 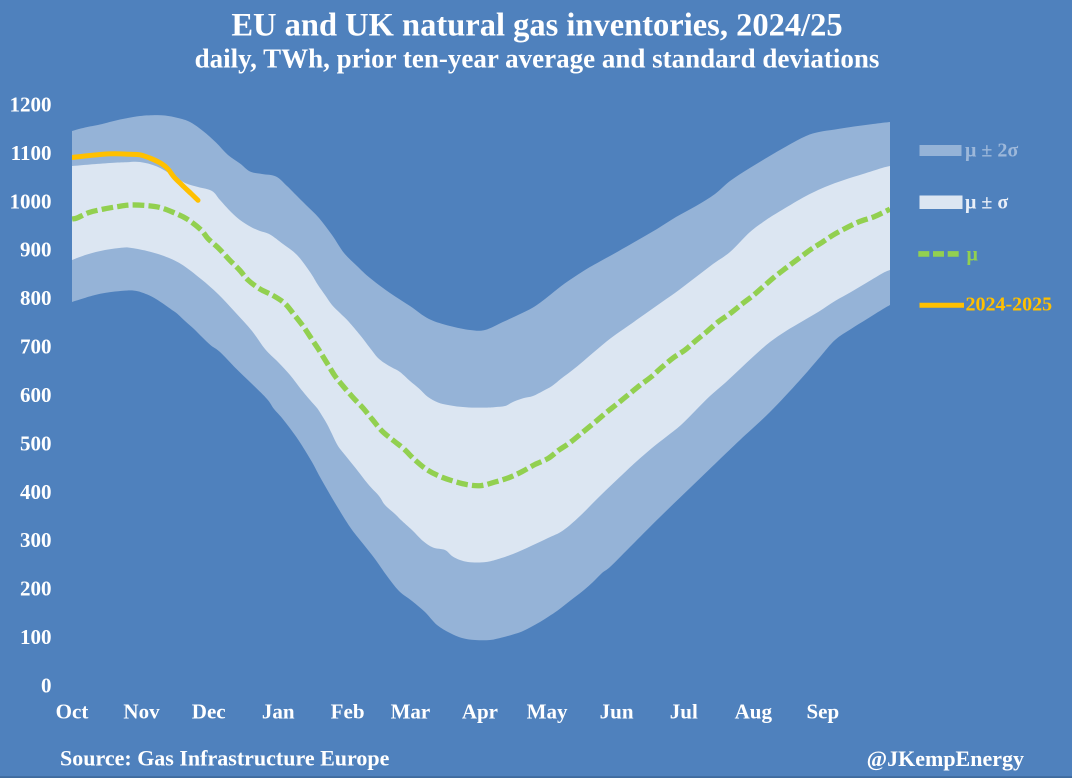 What do you see at coordinates (36, 492) in the screenshot?
I see `svg-text: 400` at bounding box center [36, 492].